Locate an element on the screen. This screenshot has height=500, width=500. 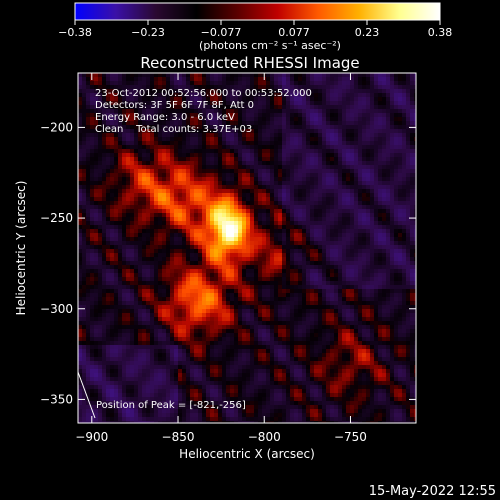
colorbar-tick-label: −0.23 is located at coordinates (148, 32).